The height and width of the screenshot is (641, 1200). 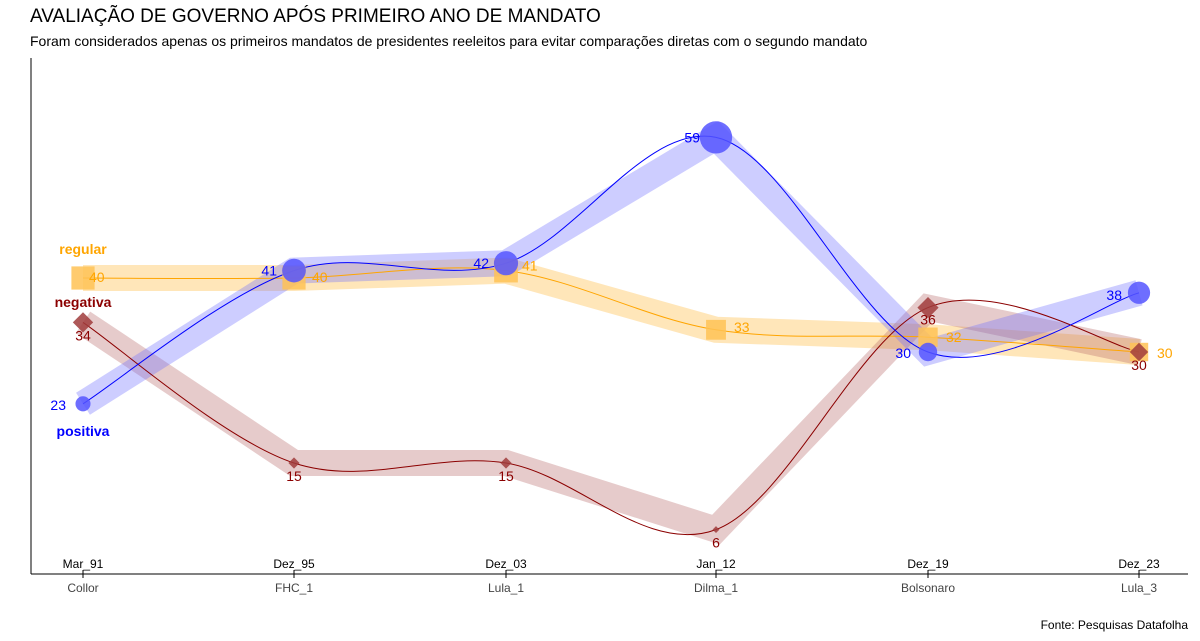 I want to click on x-sublabel-0: Collor, so click(x=82, y=588).